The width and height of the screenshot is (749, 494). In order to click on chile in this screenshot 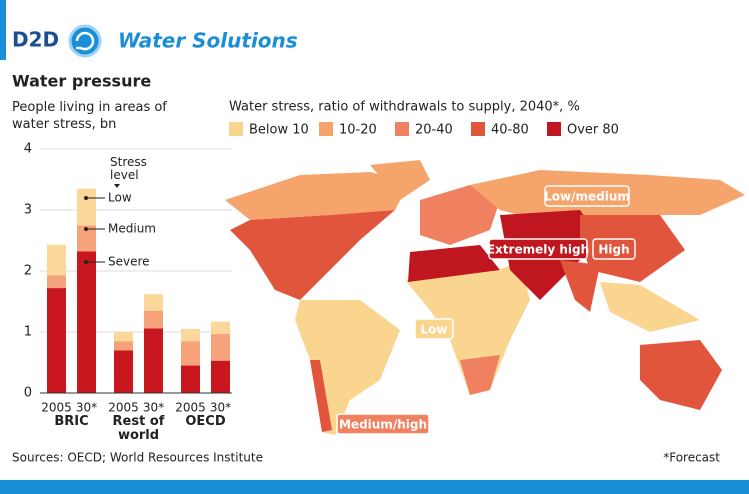, I will do `click(321, 396)`.